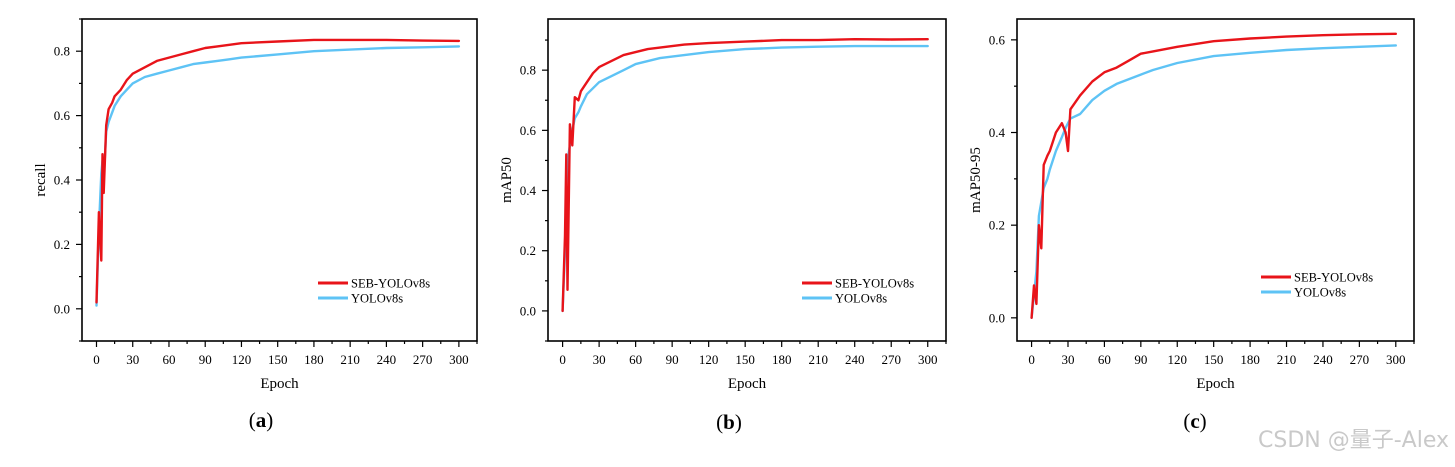 The image size is (1455, 467). Describe the element at coordinates (41, 179) in the screenshot. I see `y-axis-label: recall` at that location.